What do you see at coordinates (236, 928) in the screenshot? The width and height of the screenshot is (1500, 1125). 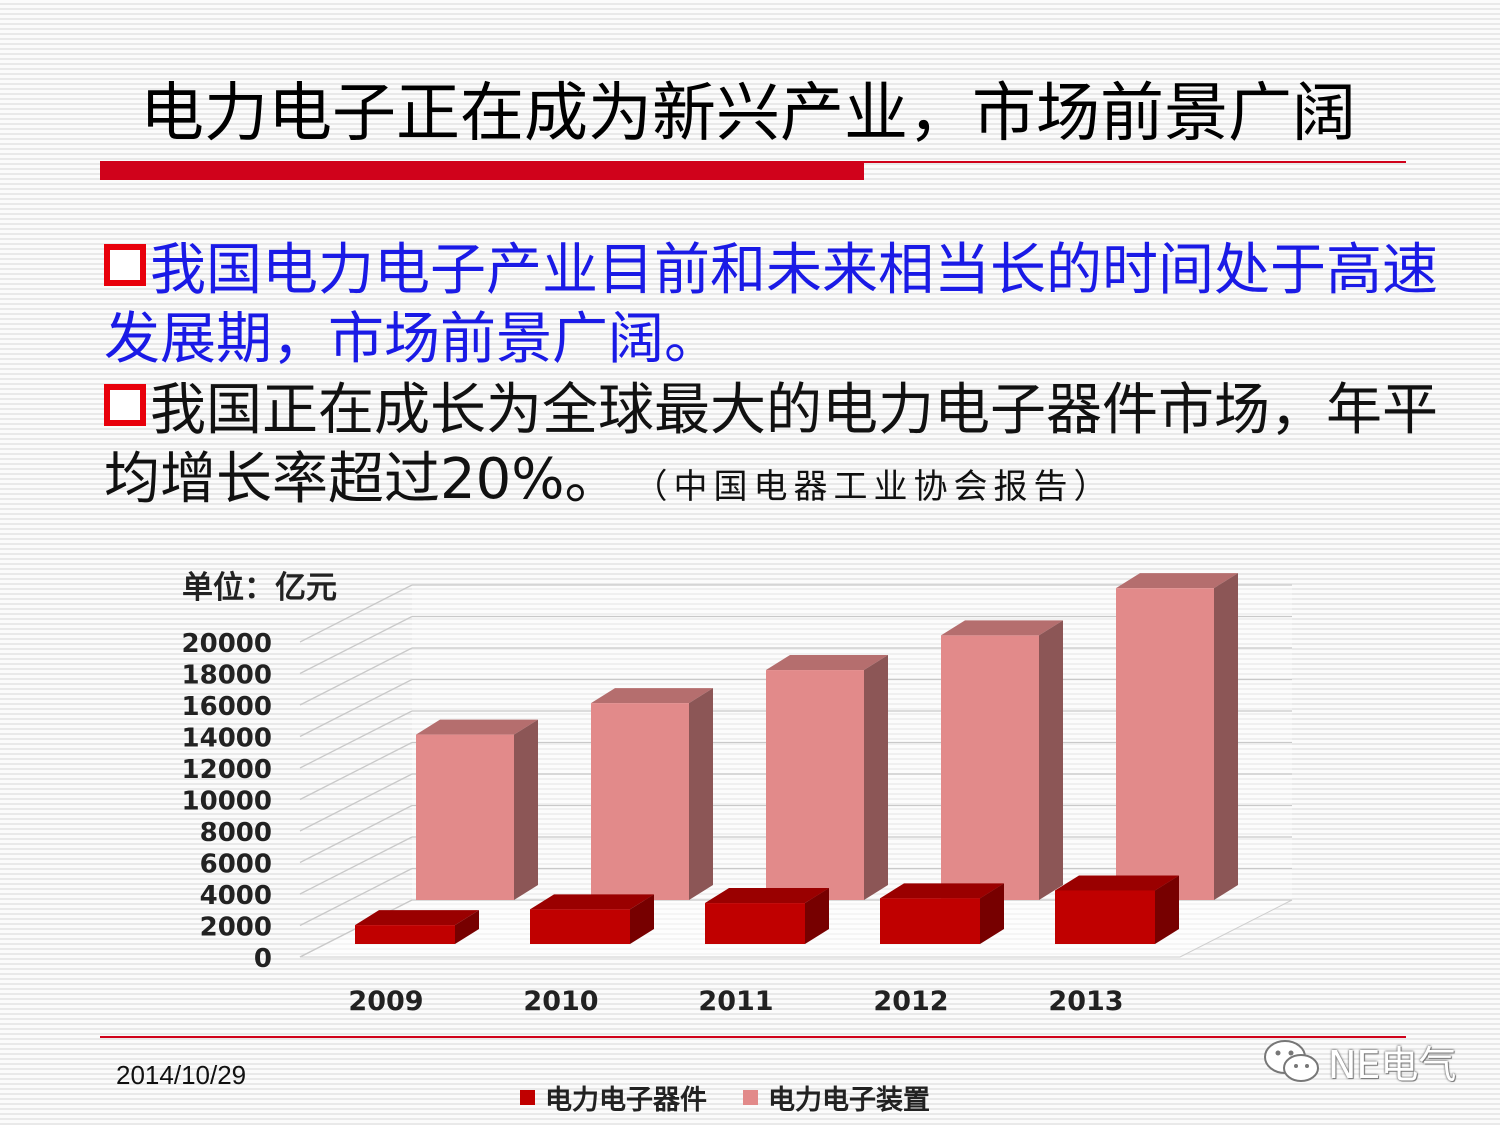 I see `y-tick-label: 2000` at bounding box center [236, 928].